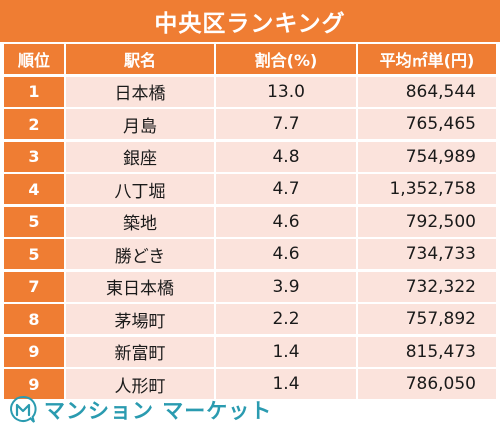 The width and height of the screenshot is (500, 433). I want to click on brand-footer: マンション マーケット, so click(140, 410).